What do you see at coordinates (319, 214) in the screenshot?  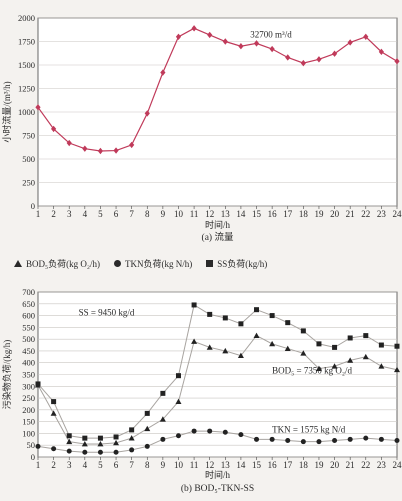 I see `flow-x-tick-label: 19` at bounding box center [319, 214].